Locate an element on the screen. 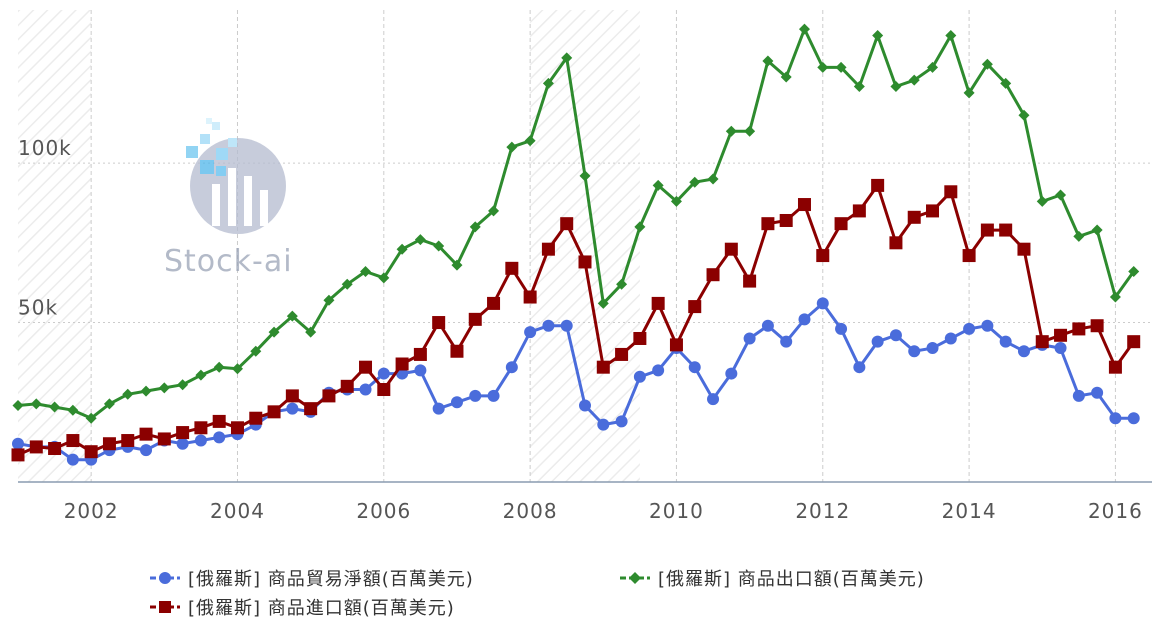 This screenshot has width=1168, height=626. x-tick-label: 2006 is located at coordinates (383, 511).